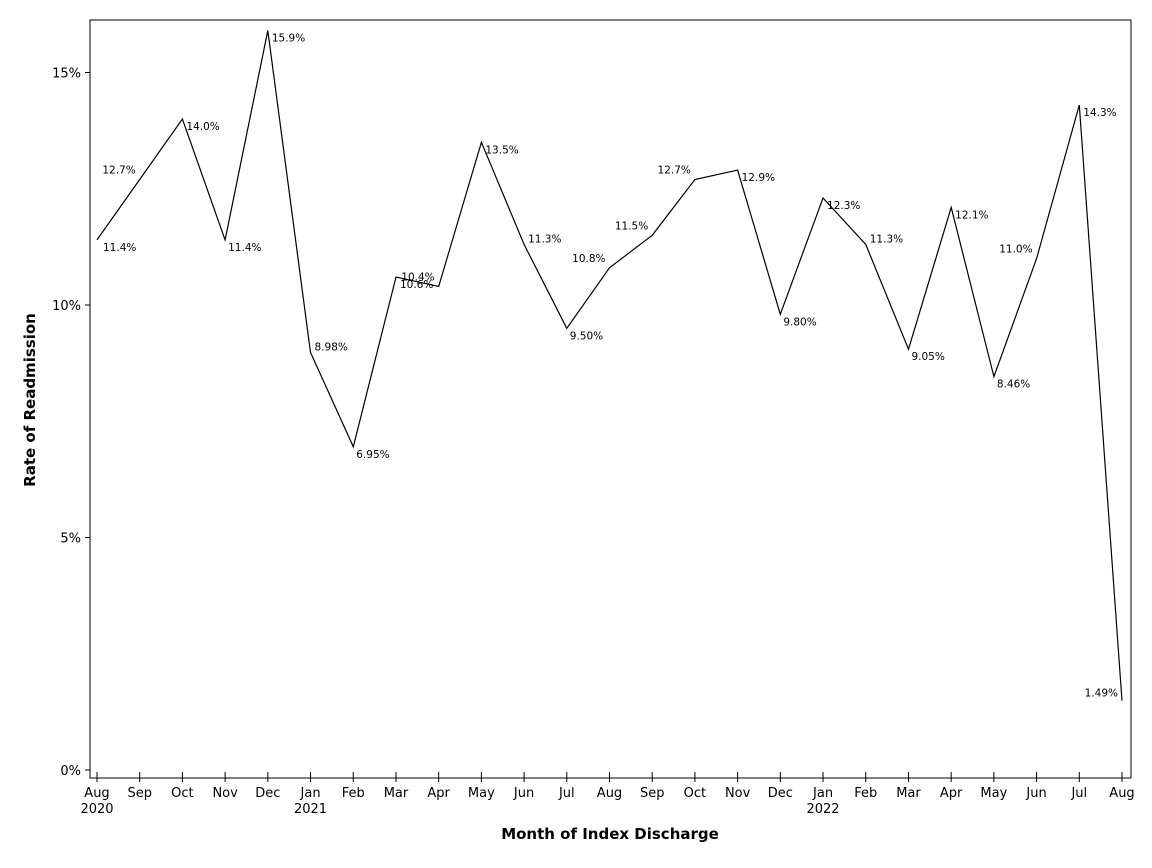  Describe the element at coordinates (1015, 250) in the screenshot. I see `data-label: 11.0%` at that location.